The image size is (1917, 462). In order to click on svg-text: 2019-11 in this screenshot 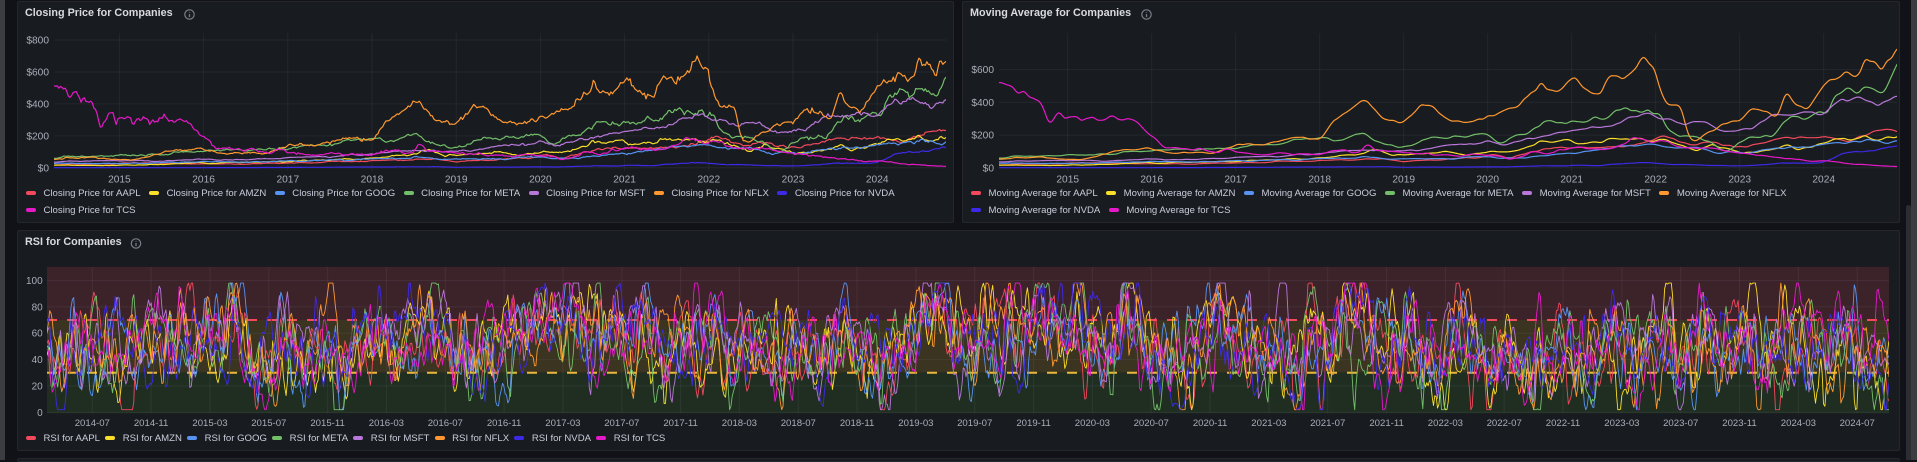, I will do `click(1033, 423)`.